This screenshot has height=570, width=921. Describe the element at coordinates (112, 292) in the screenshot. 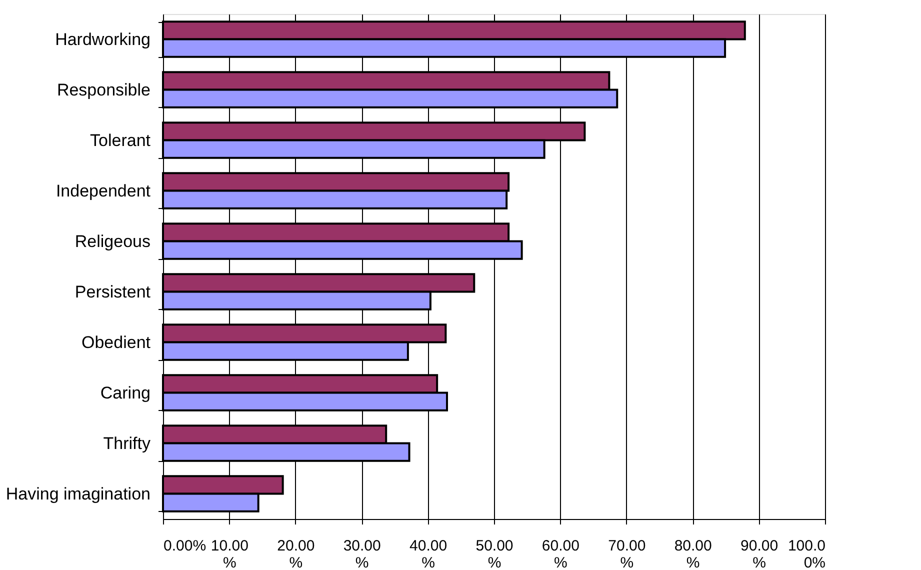

I see `y-tick-label: Persistent` at that location.